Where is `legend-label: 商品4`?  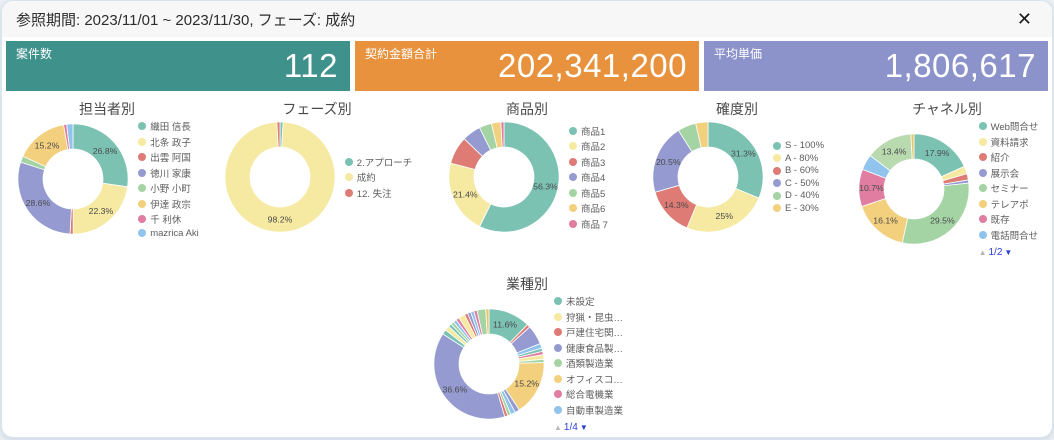
legend-label: 商品4 is located at coordinates (593, 178).